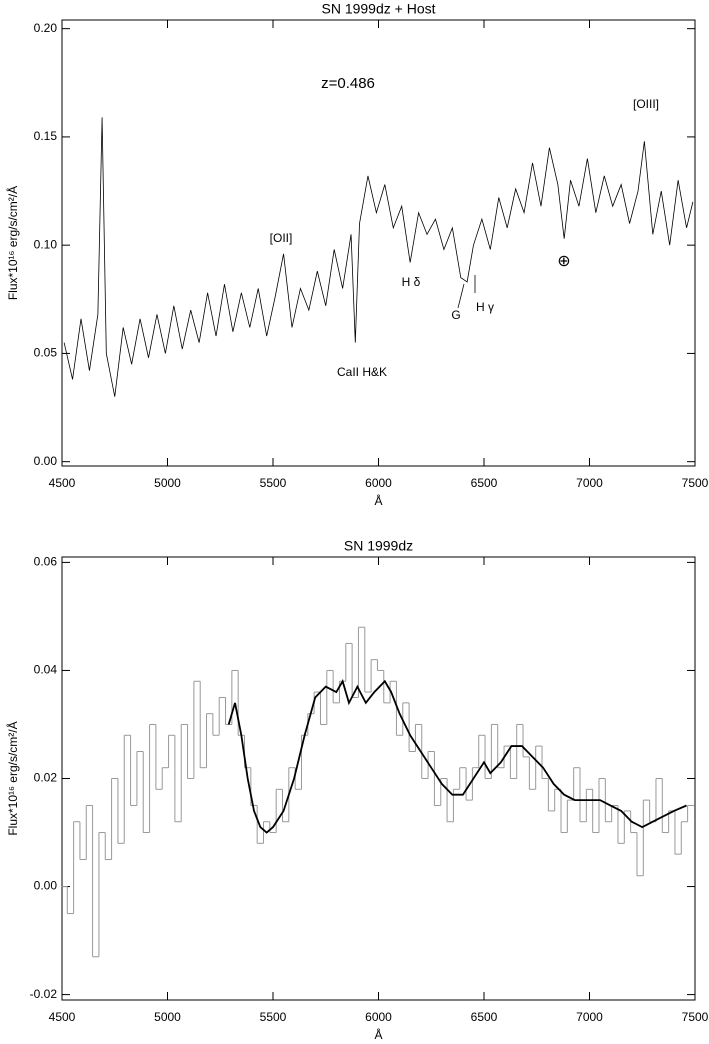 Image resolution: width=709 pixels, height=1044 pixels. I want to click on y-tick-label: 0.02, so click(46, 778).